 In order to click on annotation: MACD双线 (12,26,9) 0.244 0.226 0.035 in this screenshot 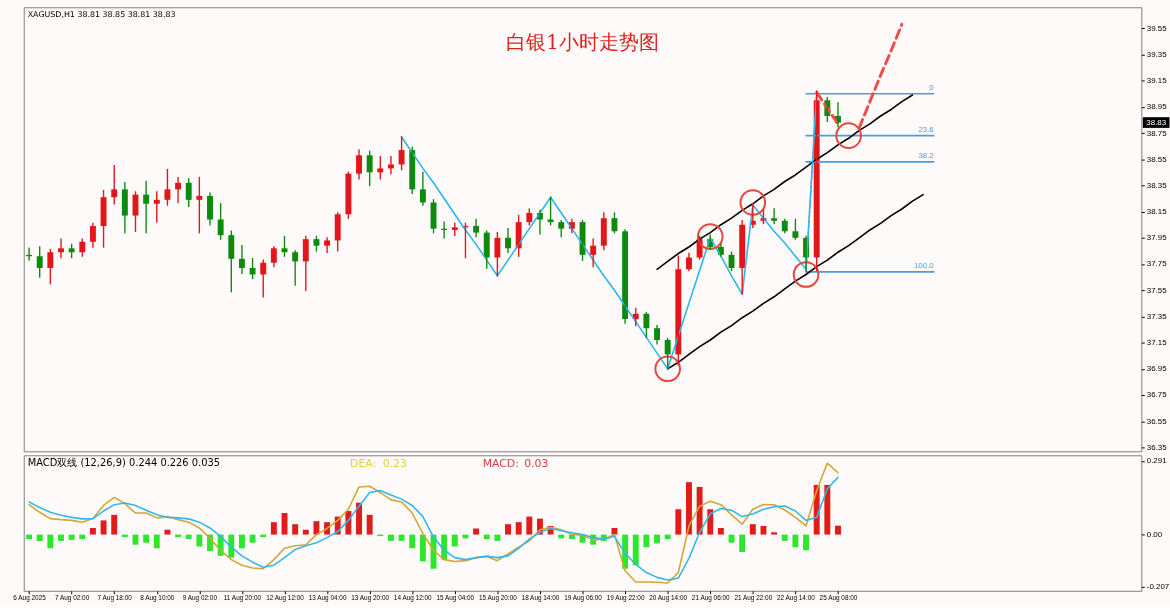, I will do `click(124, 463)`.